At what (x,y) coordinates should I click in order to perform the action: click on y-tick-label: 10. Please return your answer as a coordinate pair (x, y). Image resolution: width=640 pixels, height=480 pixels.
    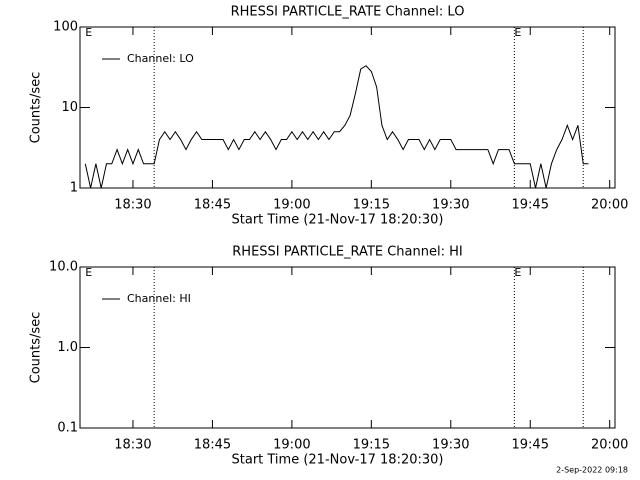
    Looking at the image, I should click on (69, 107).